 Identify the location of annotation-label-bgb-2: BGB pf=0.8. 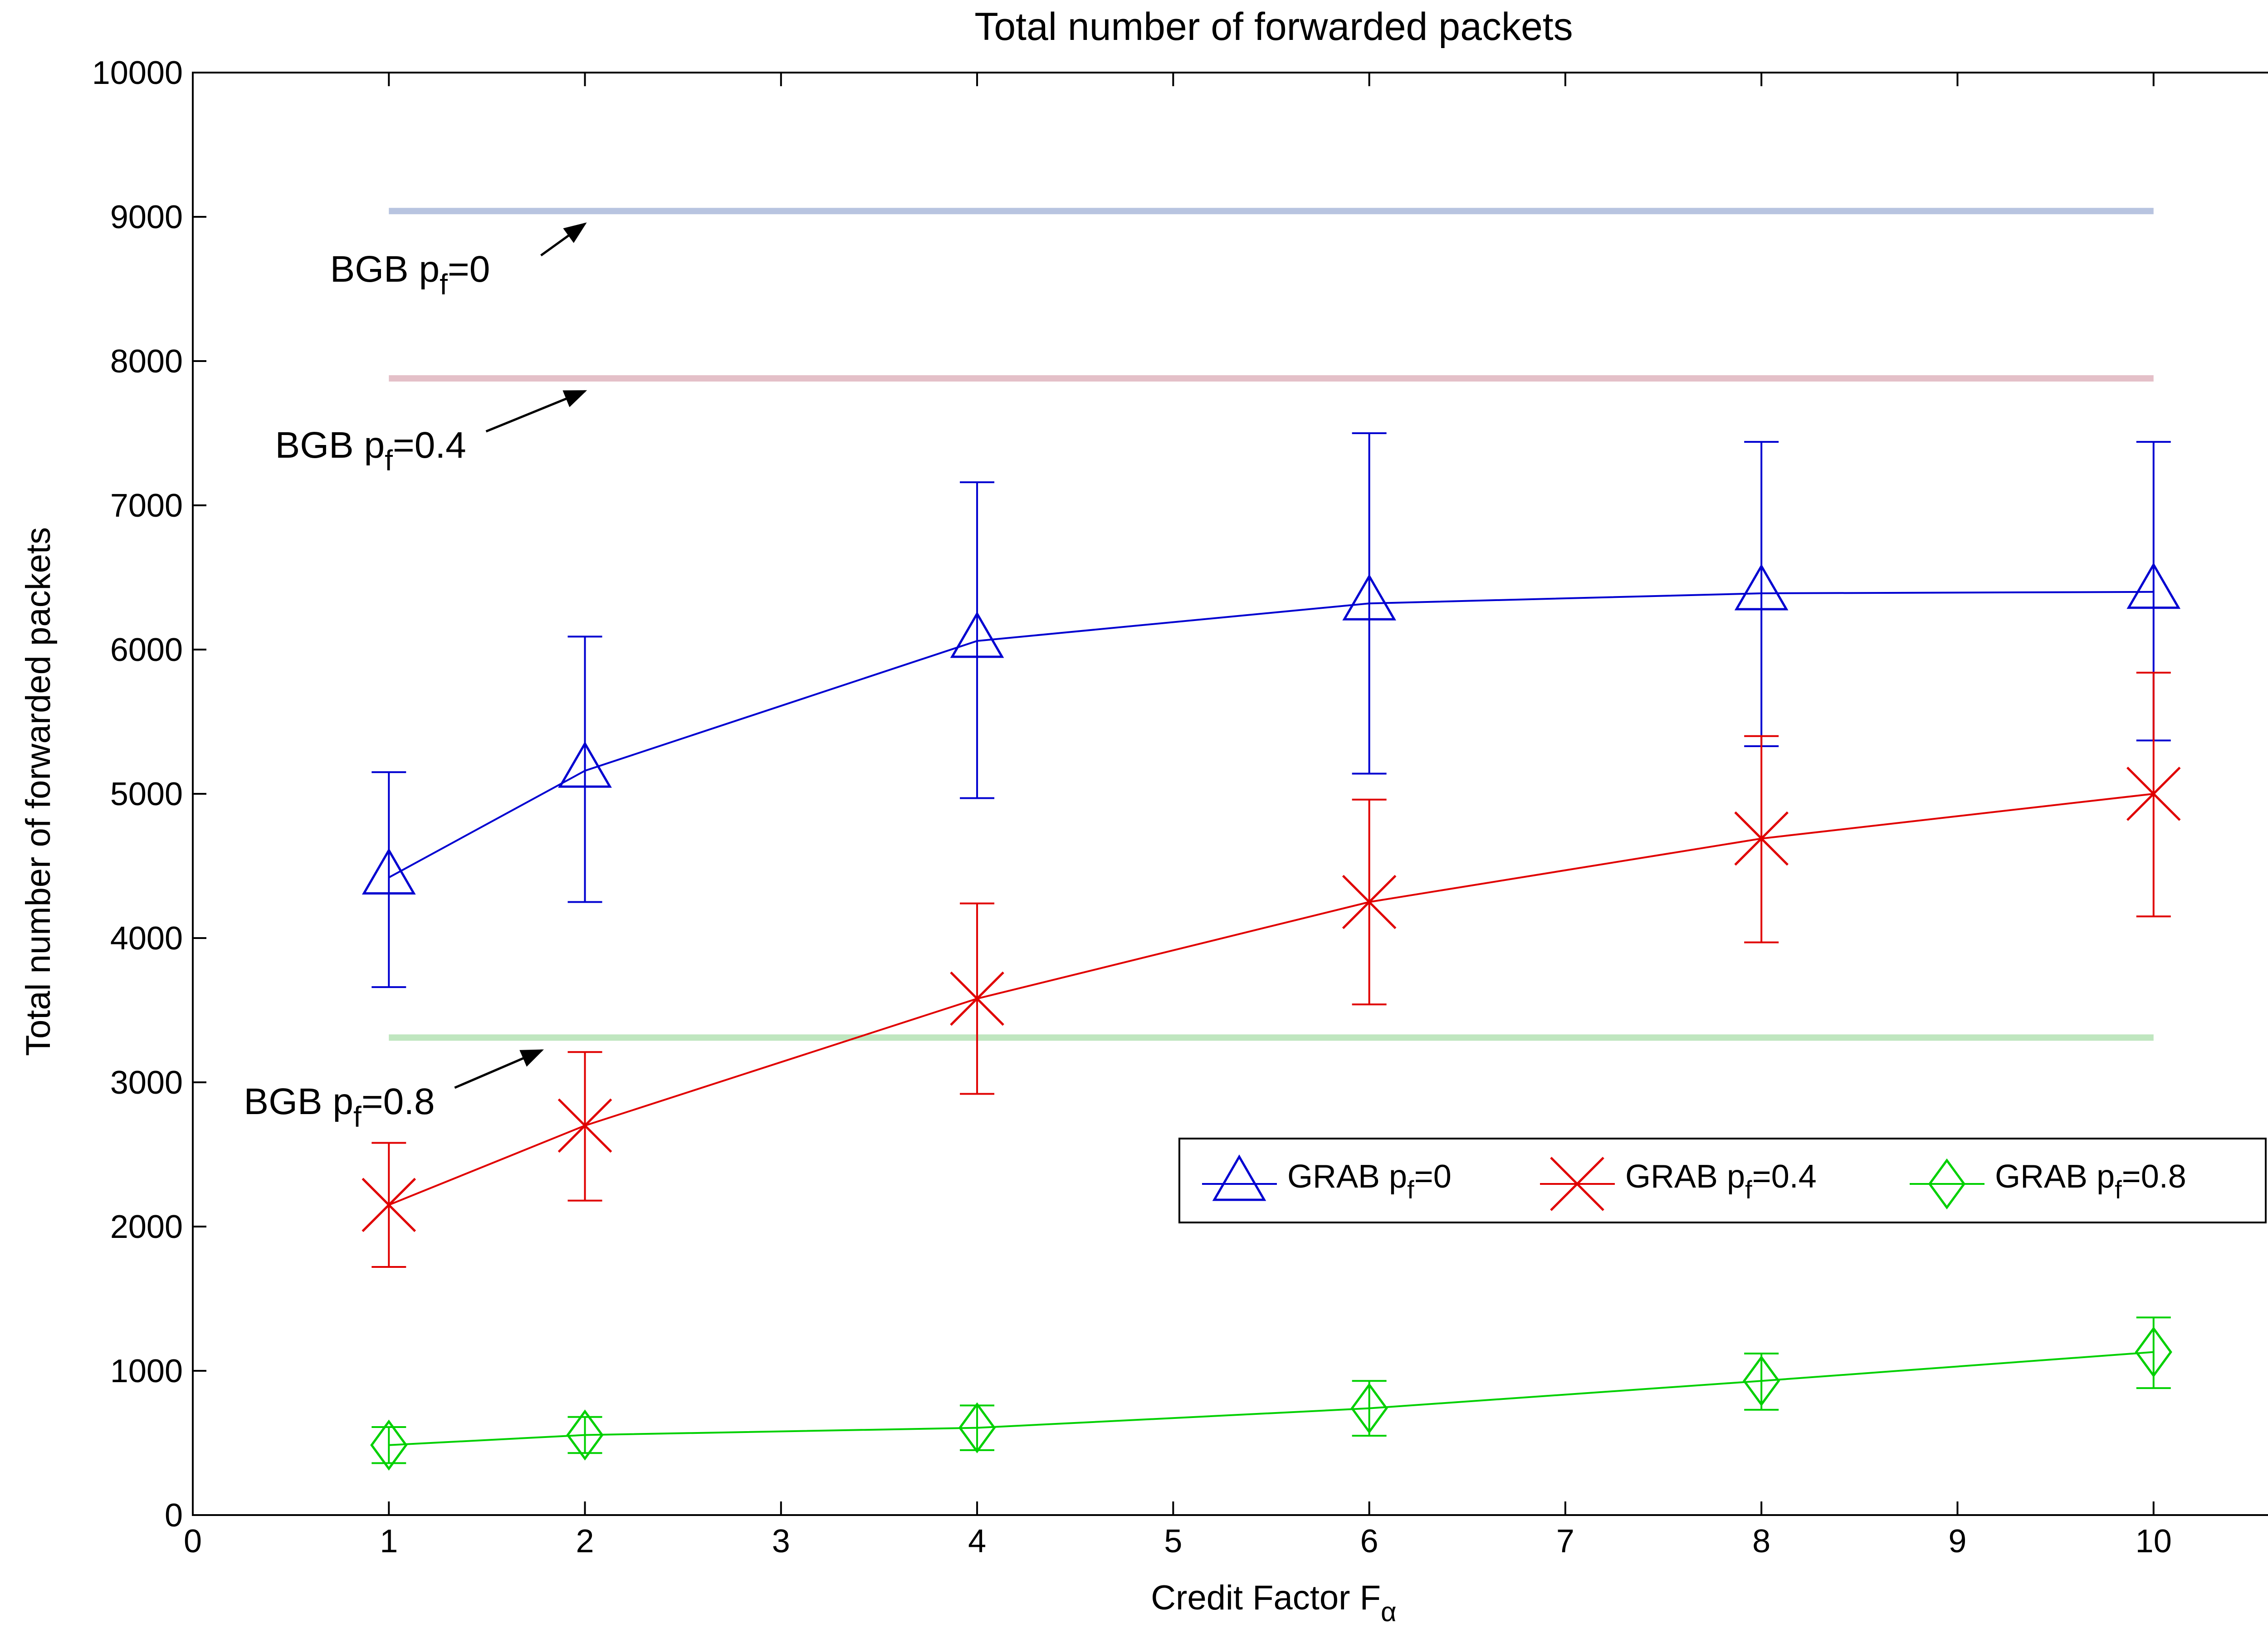
(339, 1107).